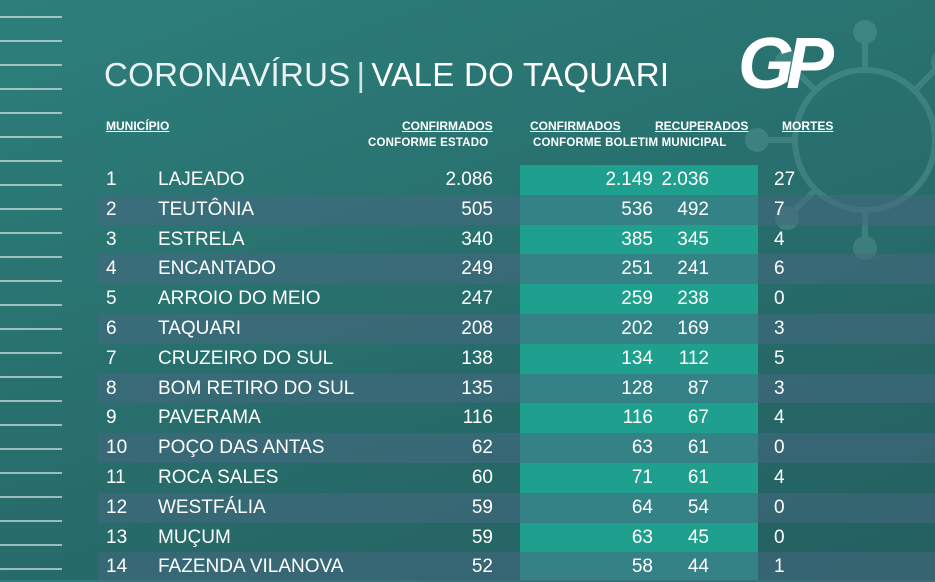  Describe the element at coordinates (111, 388) in the screenshot. I see `row-number: 8` at that location.